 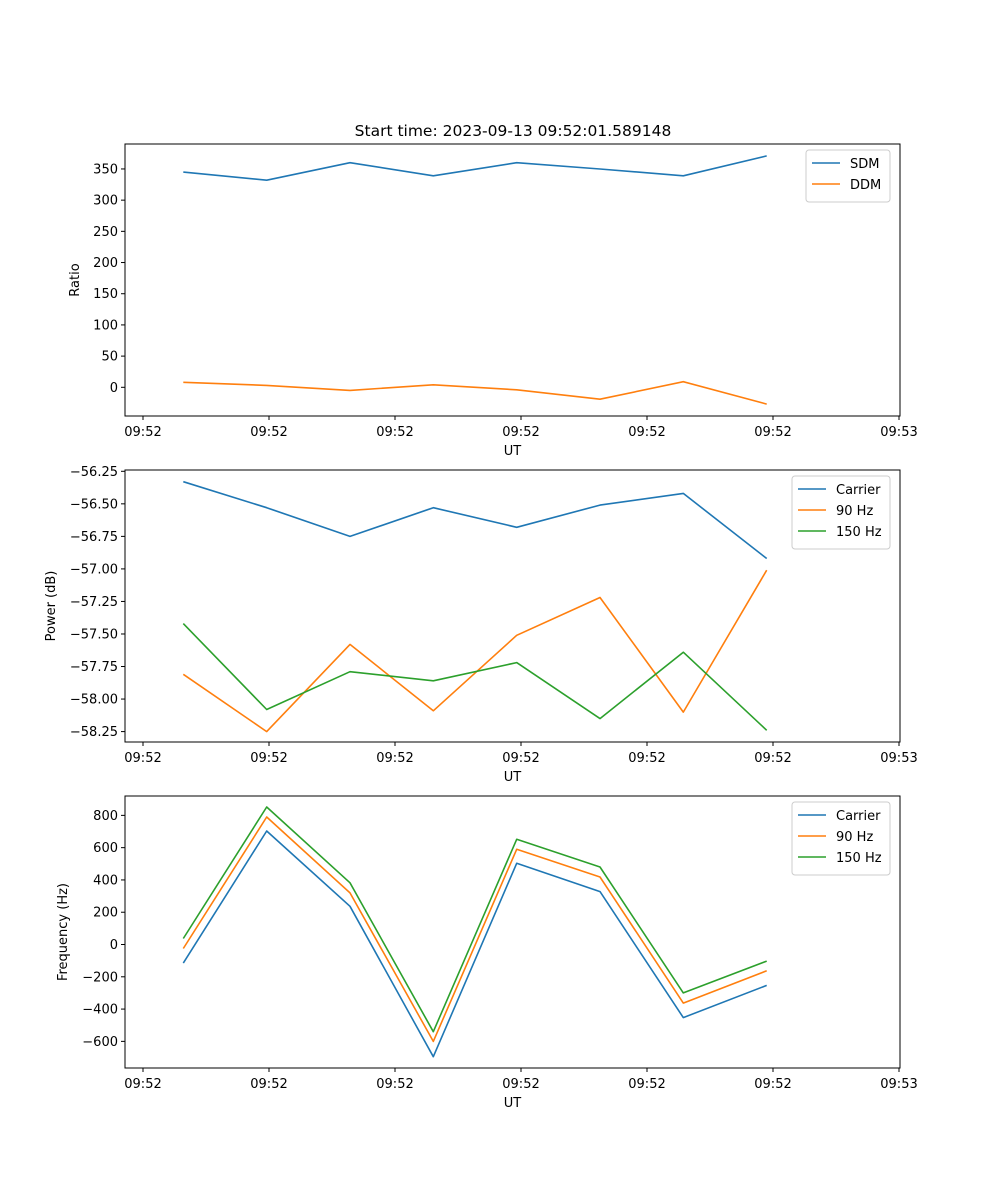 I want to click on y-tick-label: −57.00, so click(x=94, y=569).